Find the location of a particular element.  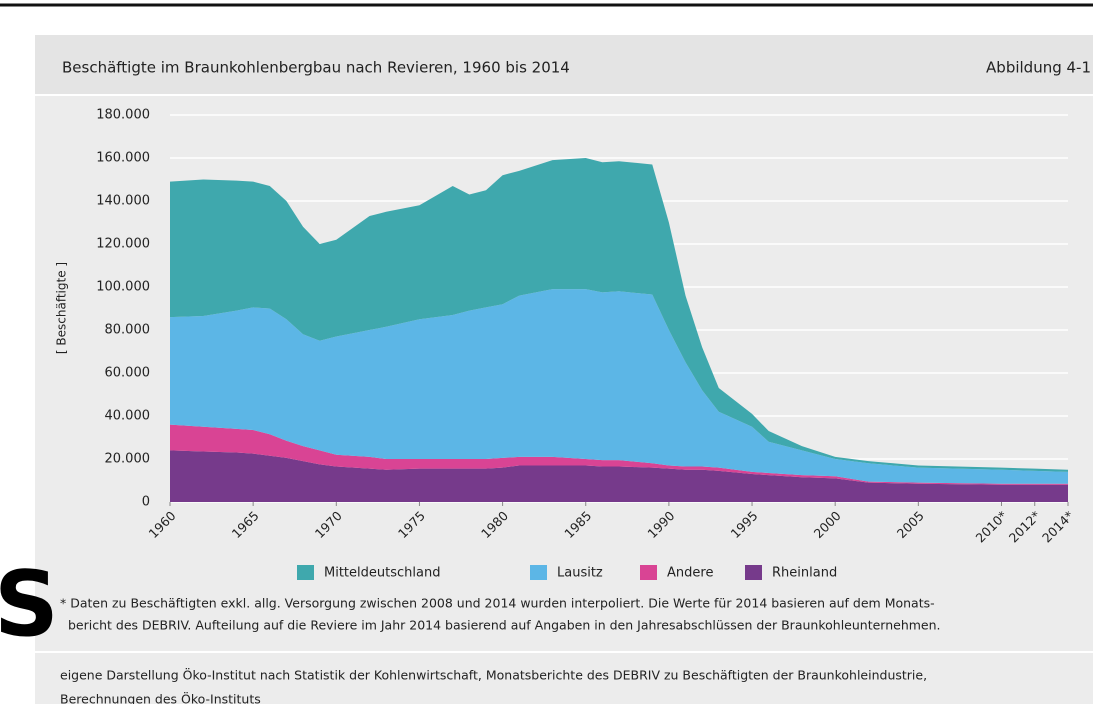

source-panel is located at coordinates (564, 678).